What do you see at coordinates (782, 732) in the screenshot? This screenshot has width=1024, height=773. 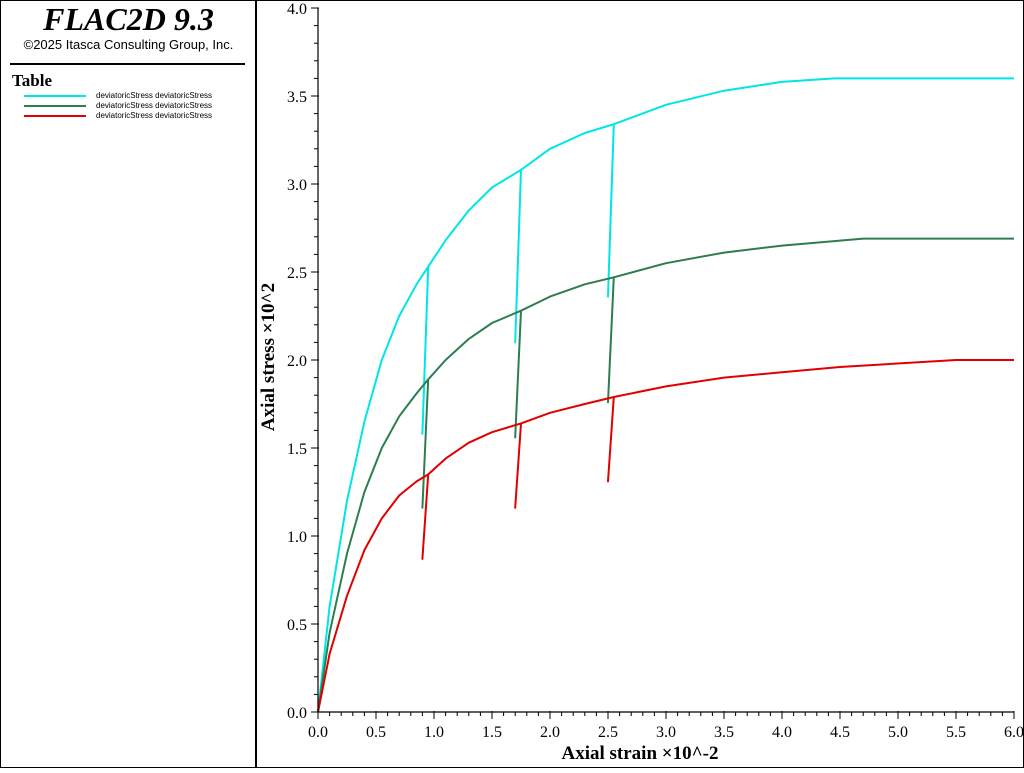 I see `x-tick-label: 4.0` at bounding box center [782, 732].